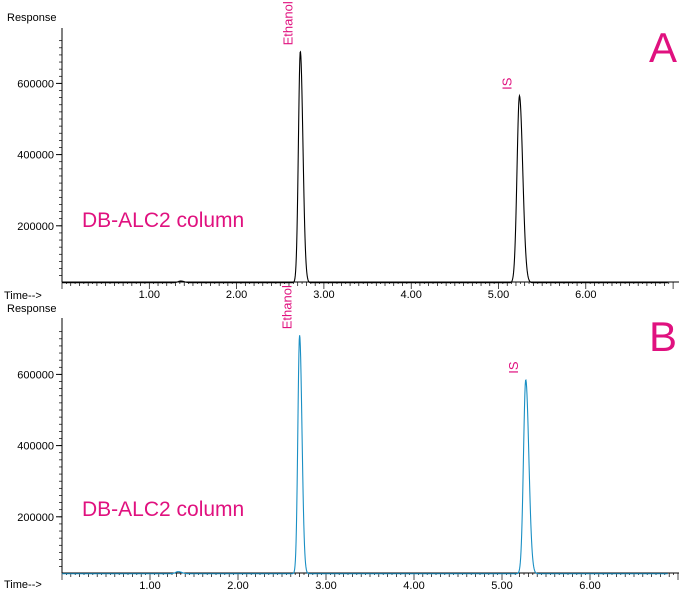 The image size is (679, 593). Describe the element at coordinates (663, 47) in the screenshot. I see `panel-letter: A` at that location.